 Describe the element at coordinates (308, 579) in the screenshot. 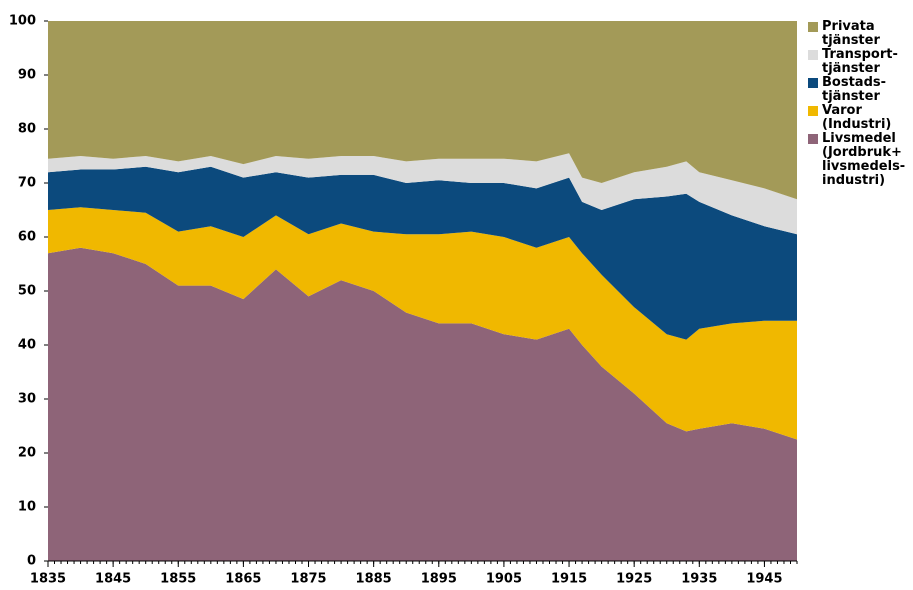

I see `x-tick-label: 1875` at that location.